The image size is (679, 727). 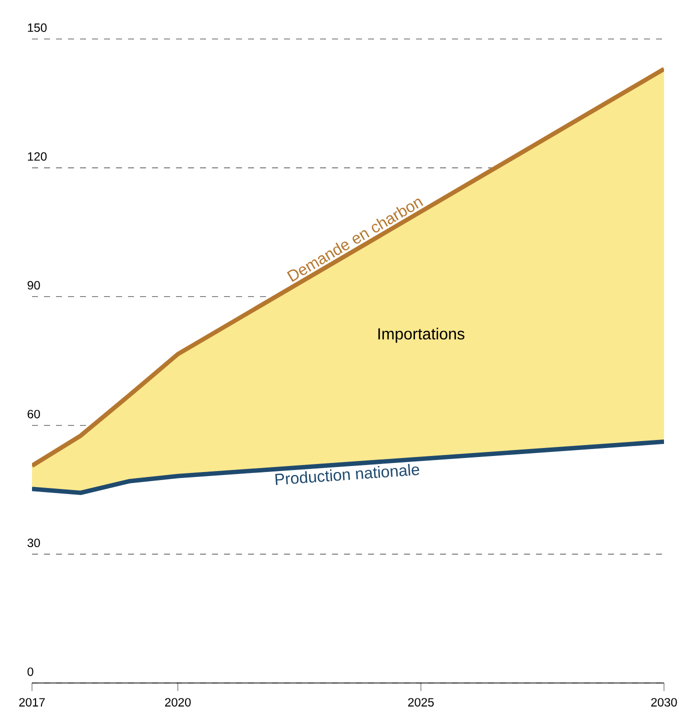 What do you see at coordinates (421, 335) in the screenshot?
I see `annotation: Importations` at bounding box center [421, 335].